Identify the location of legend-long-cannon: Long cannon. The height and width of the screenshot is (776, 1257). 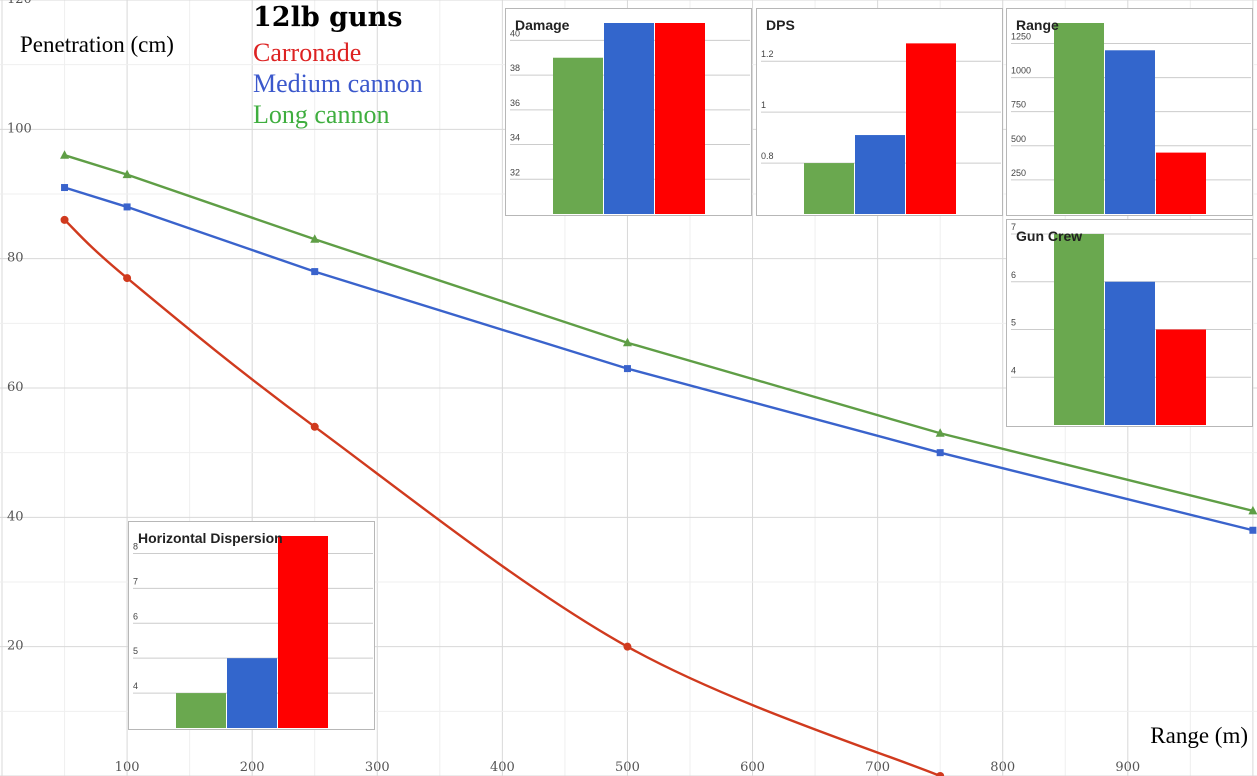
(321, 114).